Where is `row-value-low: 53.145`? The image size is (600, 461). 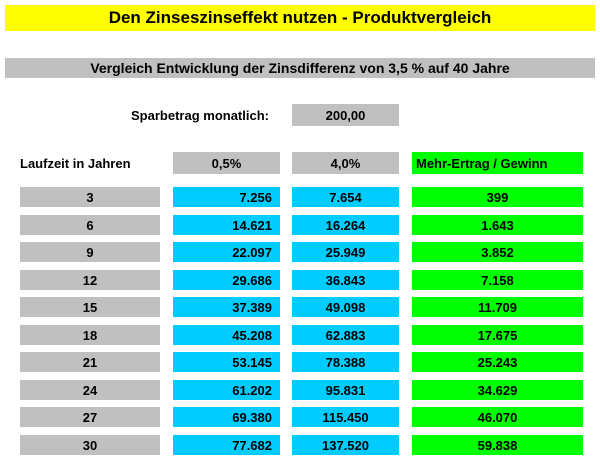 row-value-low: 53.145 is located at coordinates (226, 362).